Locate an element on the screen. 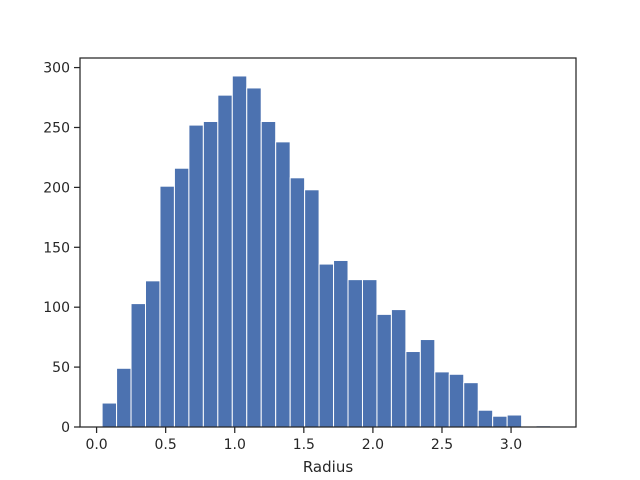  x-axis-ticks: 0.0 0.5 1.0 1.5 2.0 2.5 3.0 is located at coordinates (303, 440).